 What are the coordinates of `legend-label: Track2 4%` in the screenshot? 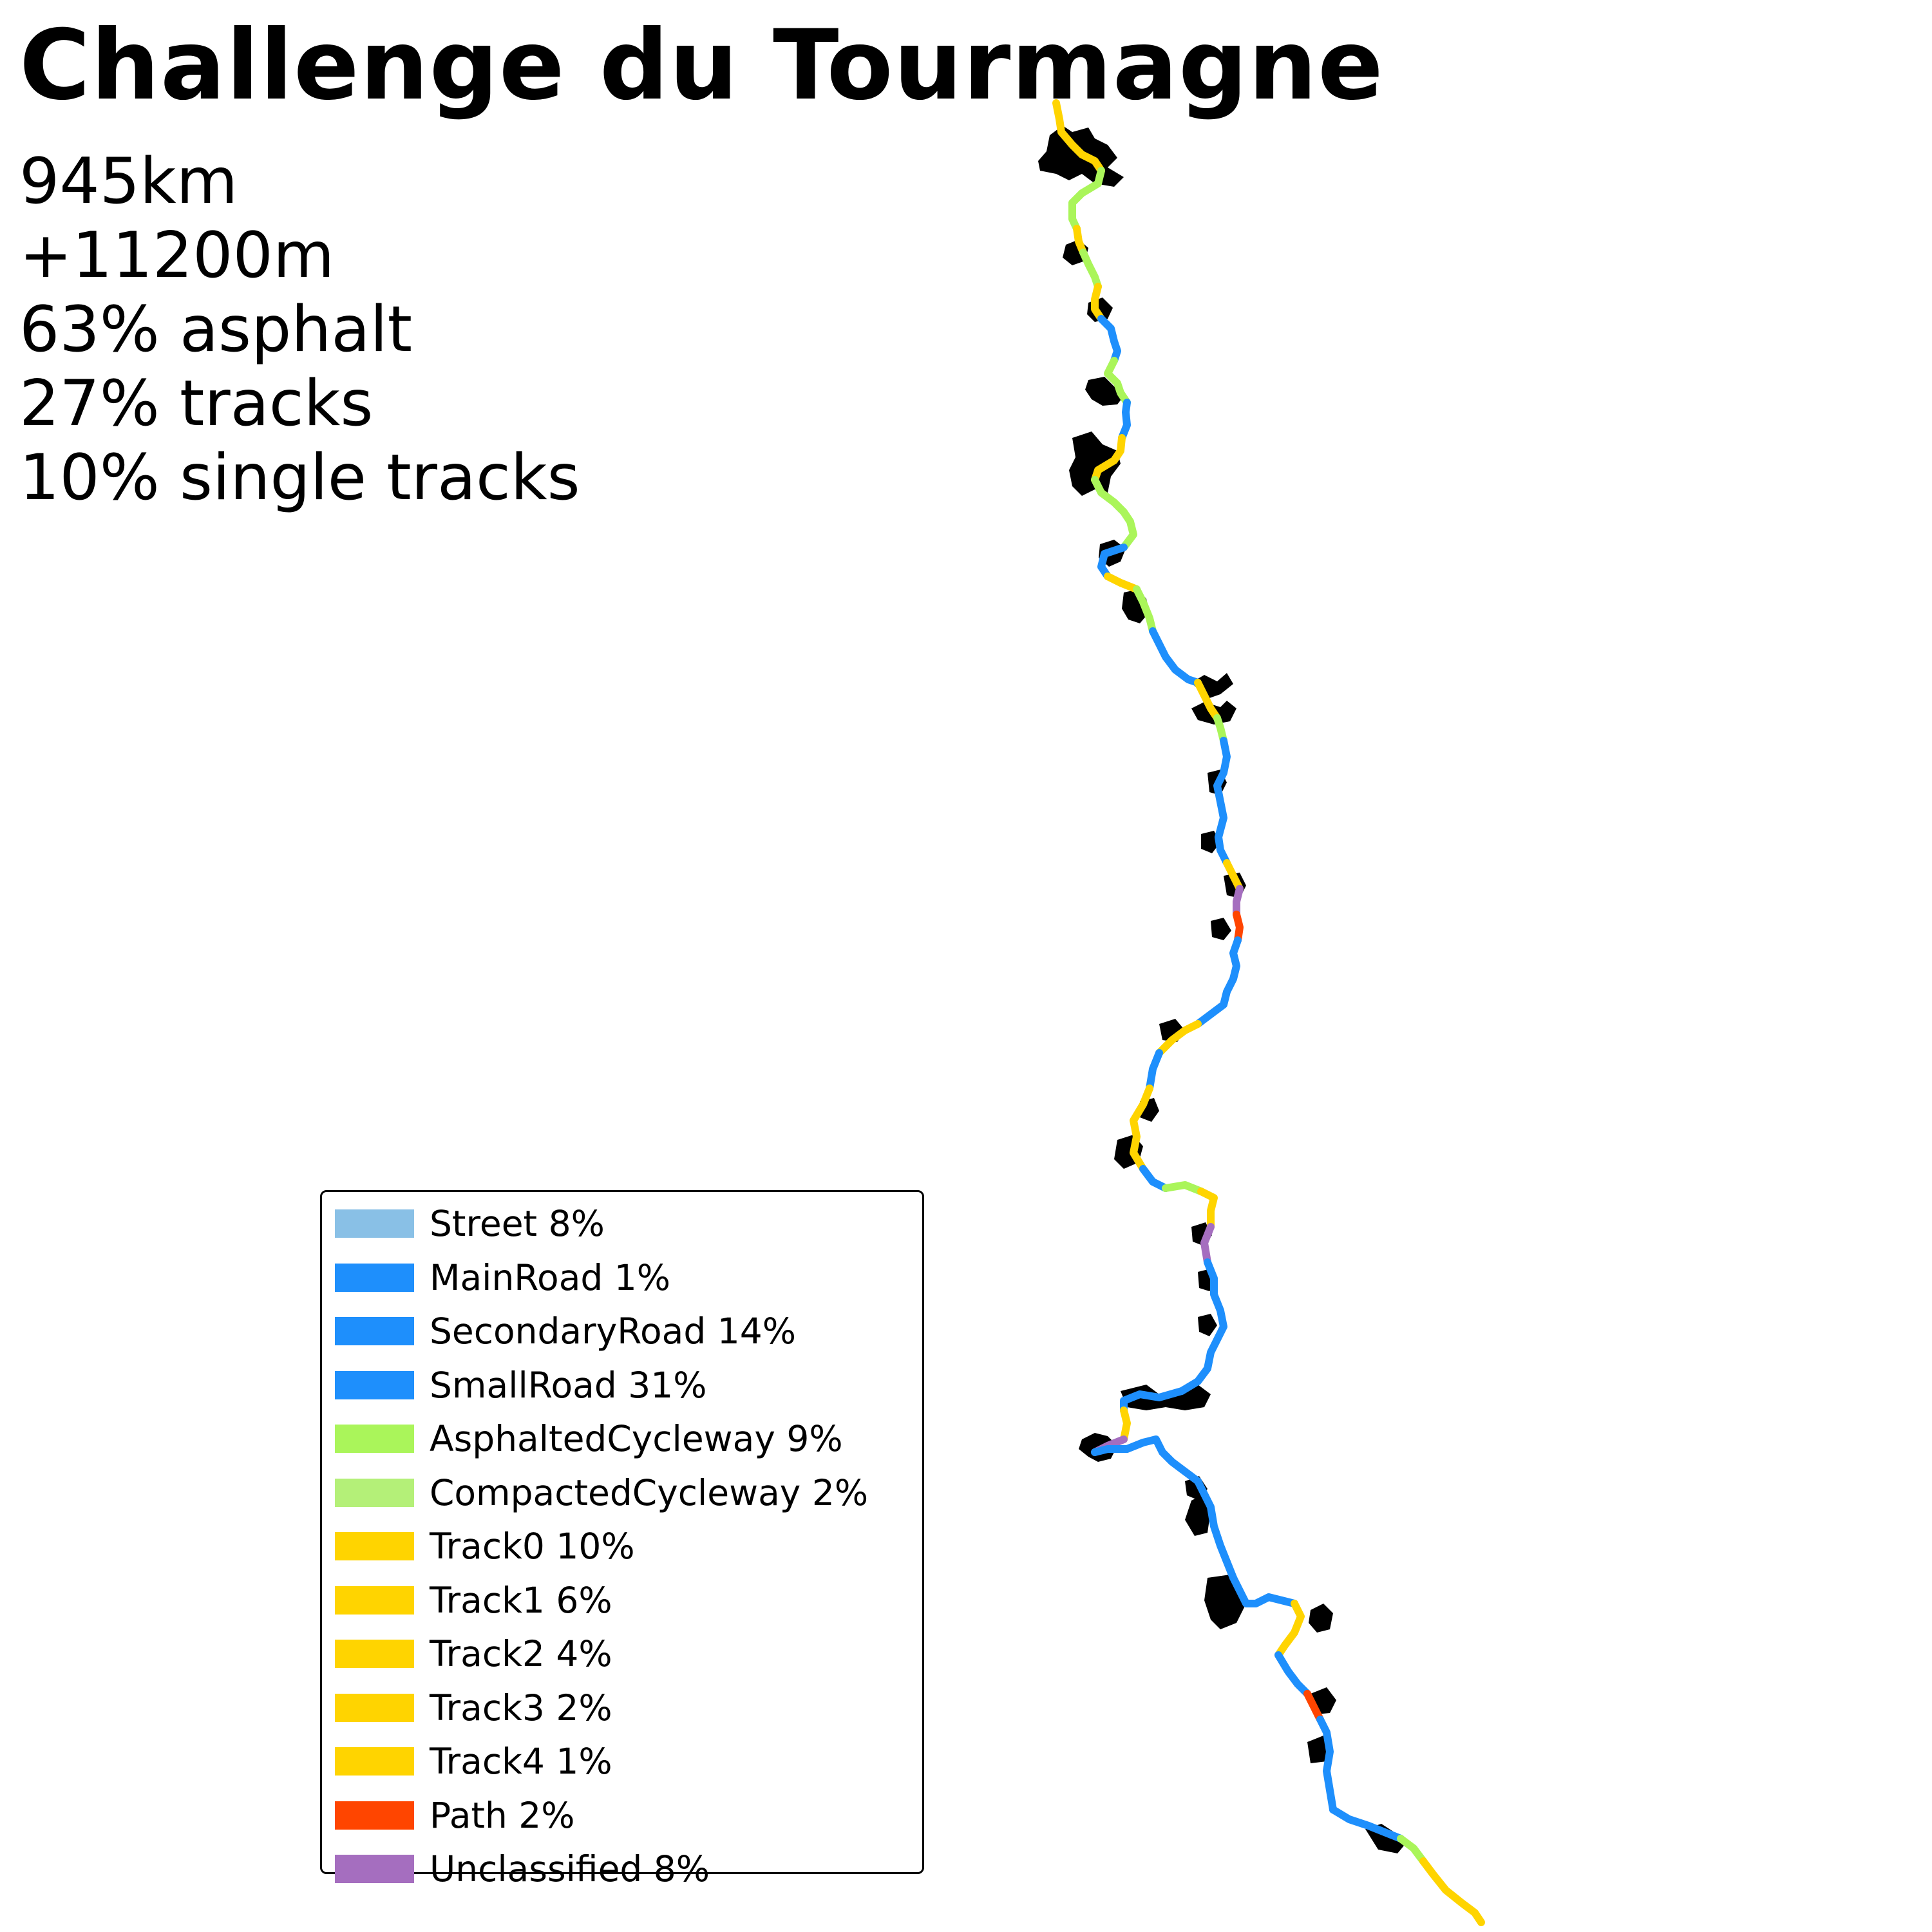 It's located at (521, 1653).